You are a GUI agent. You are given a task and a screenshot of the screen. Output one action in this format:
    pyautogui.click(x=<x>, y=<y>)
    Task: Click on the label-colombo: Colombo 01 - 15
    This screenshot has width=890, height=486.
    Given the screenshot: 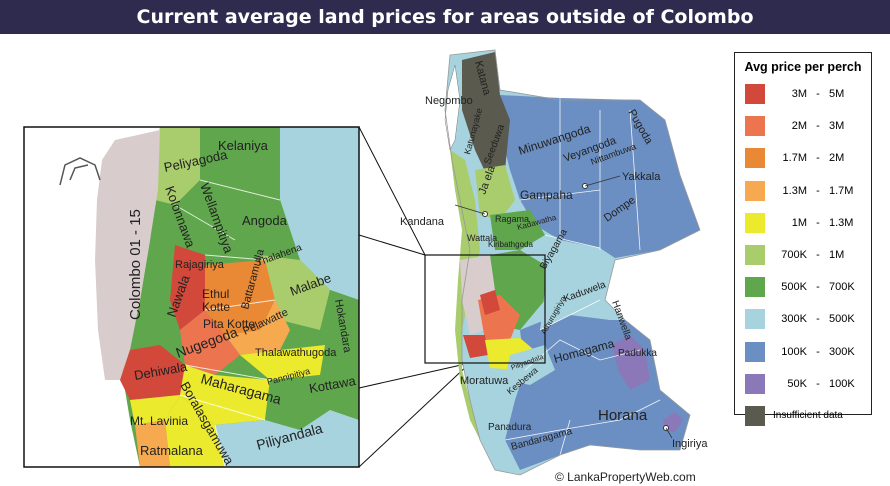 What is the action you would take?
    pyautogui.click(x=135, y=264)
    